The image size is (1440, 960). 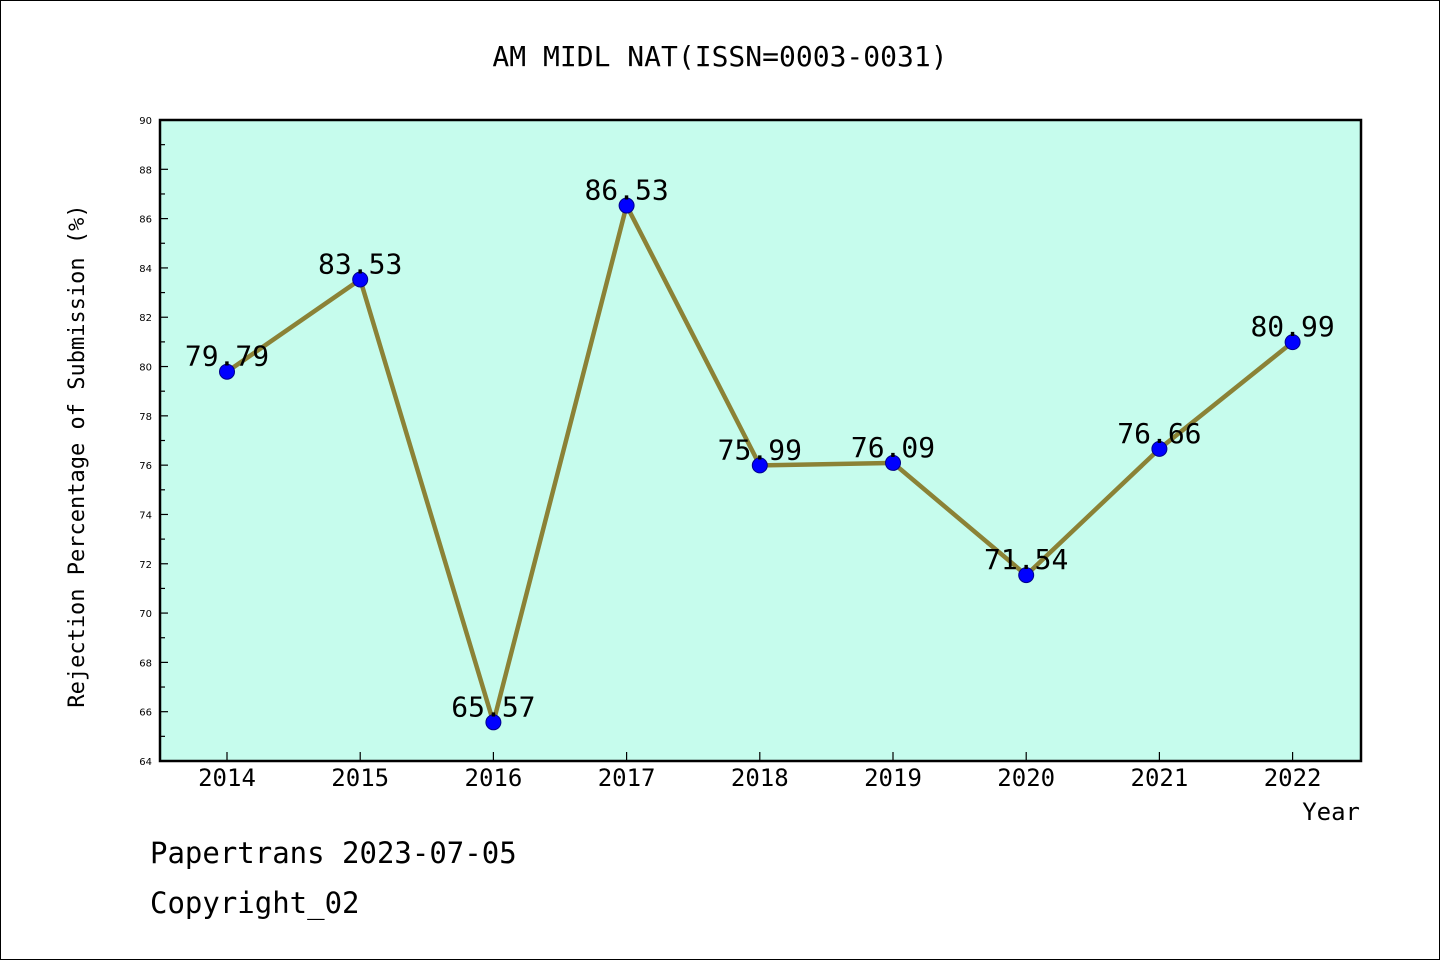 What do you see at coordinates (360, 778) in the screenshot?
I see `x-tick-label: 2015` at bounding box center [360, 778].